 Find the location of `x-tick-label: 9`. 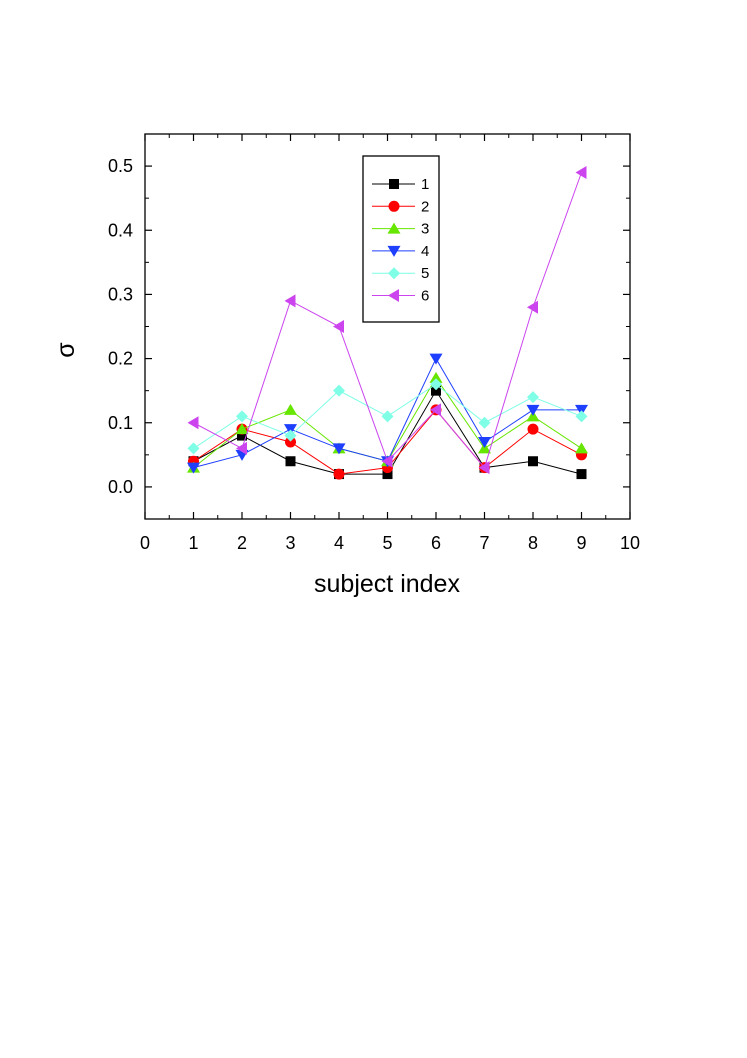

x-tick-label: 9 is located at coordinates (581, 543).